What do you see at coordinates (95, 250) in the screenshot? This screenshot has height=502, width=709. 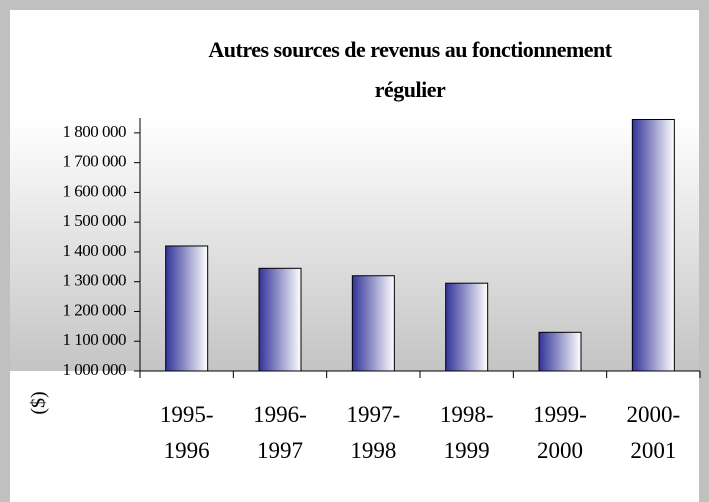 I see `y-tick-label: 1 400 000` at bounding box center [95, 250].